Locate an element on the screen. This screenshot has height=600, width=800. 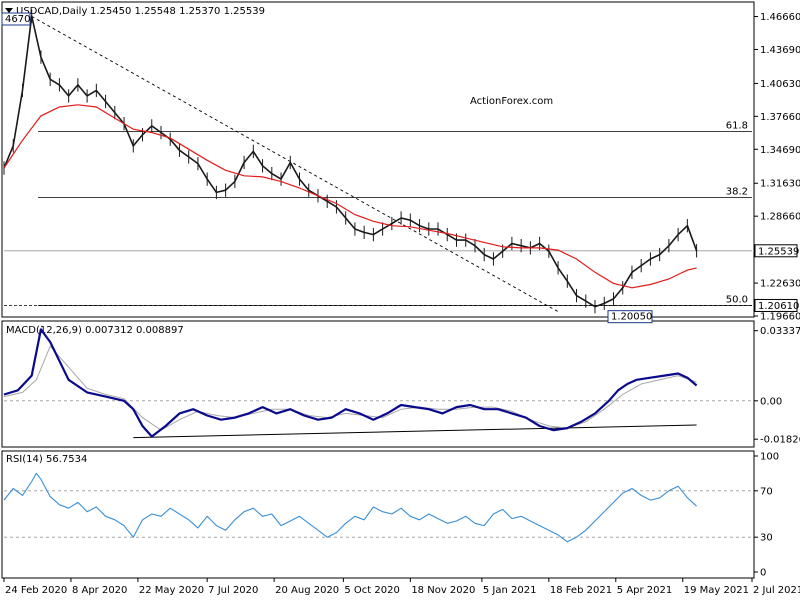
macd-gridlines is located at coordinates (378, 419).